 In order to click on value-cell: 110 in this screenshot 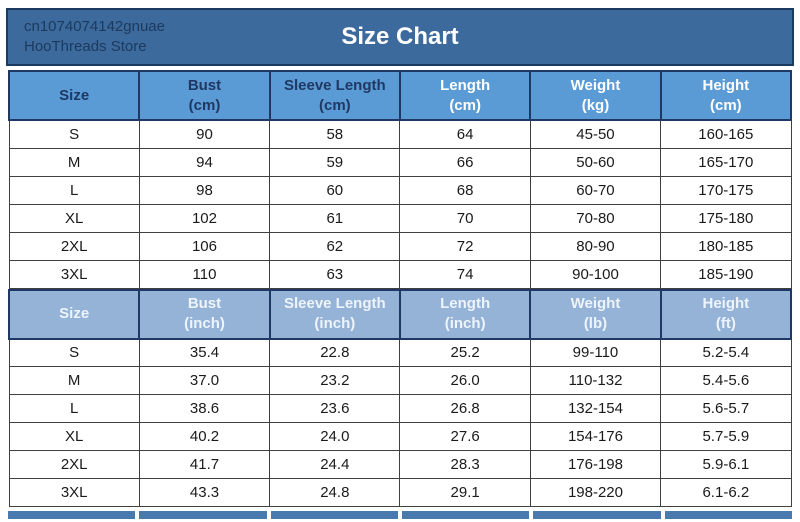, I will do `click(204, 274)`.